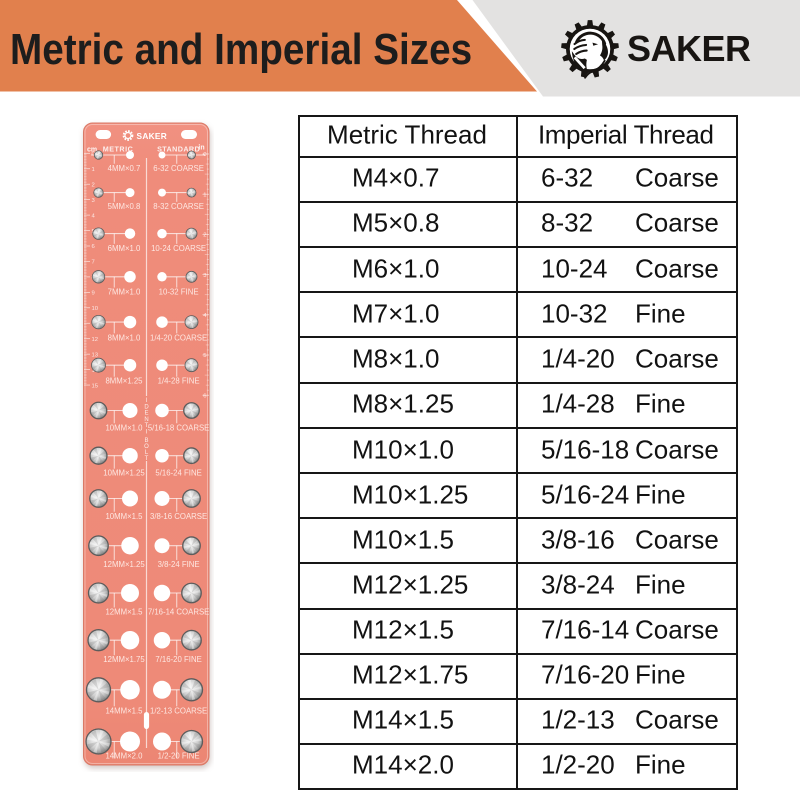  Describe the element at coordinates (124, 516) in the screenshot. I see `svg-text: 10MM×1.5` at that location.